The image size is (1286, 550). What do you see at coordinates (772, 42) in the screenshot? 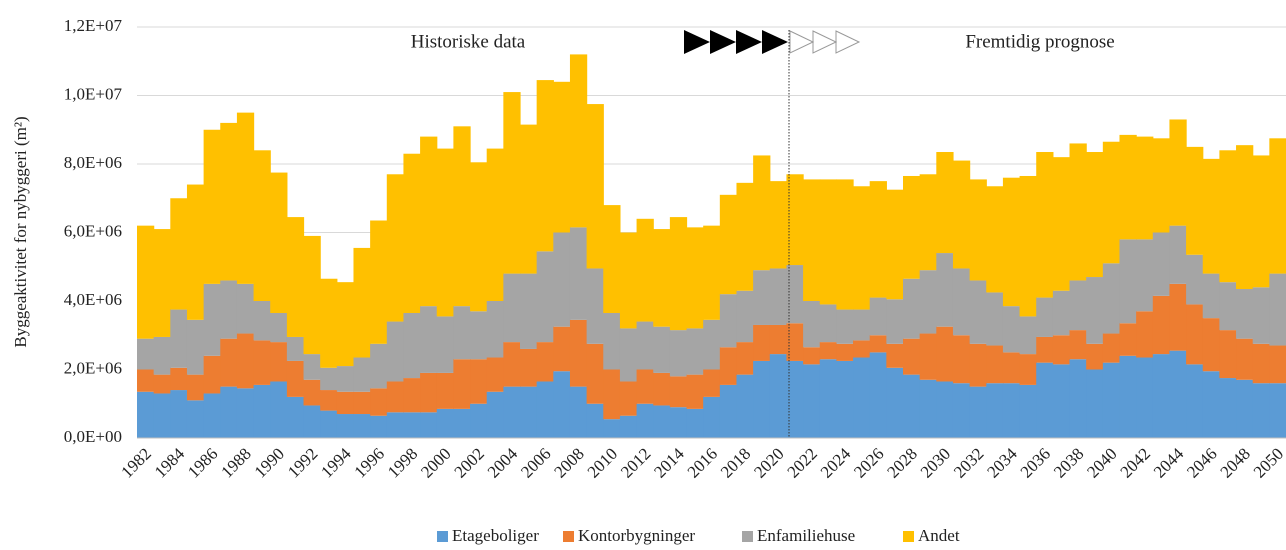
I see `arrows` at bounding box center [772, 42].